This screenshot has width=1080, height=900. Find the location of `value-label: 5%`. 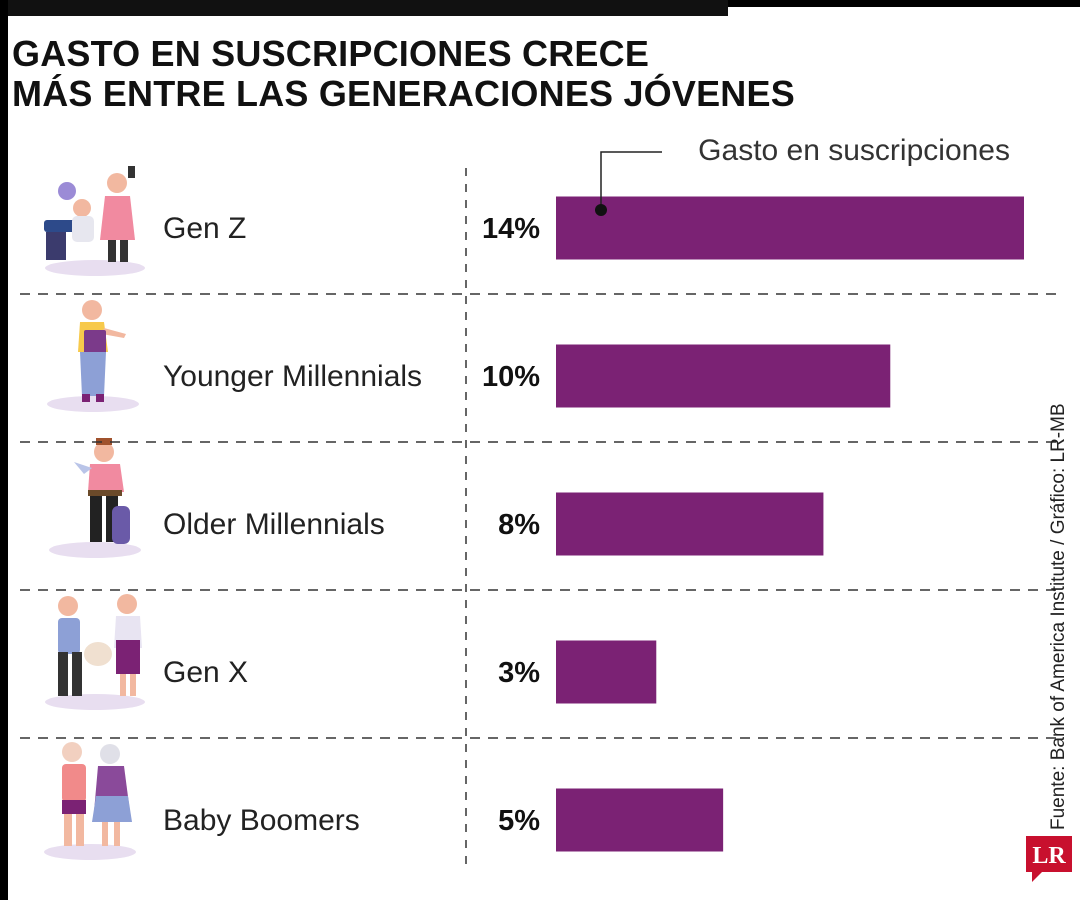

value-label: 5% is located at coordinates (519, 821).